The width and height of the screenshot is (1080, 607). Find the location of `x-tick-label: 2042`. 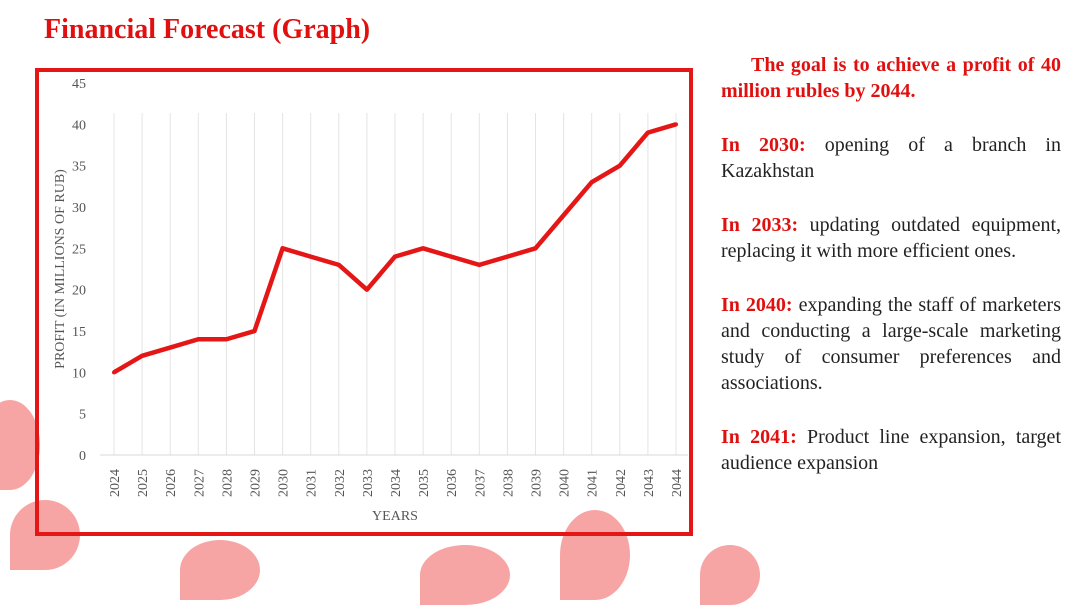

x-tick-label: 2042 is located at coordinates (621, 483).